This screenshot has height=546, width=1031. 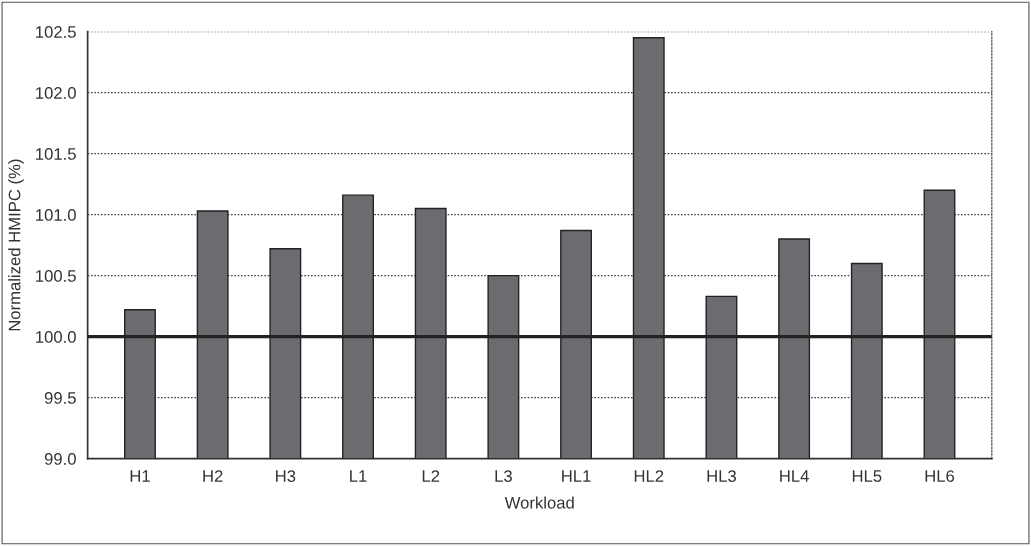 I want to click on y-tick-label: 101.5, so click(x=56, y=154).